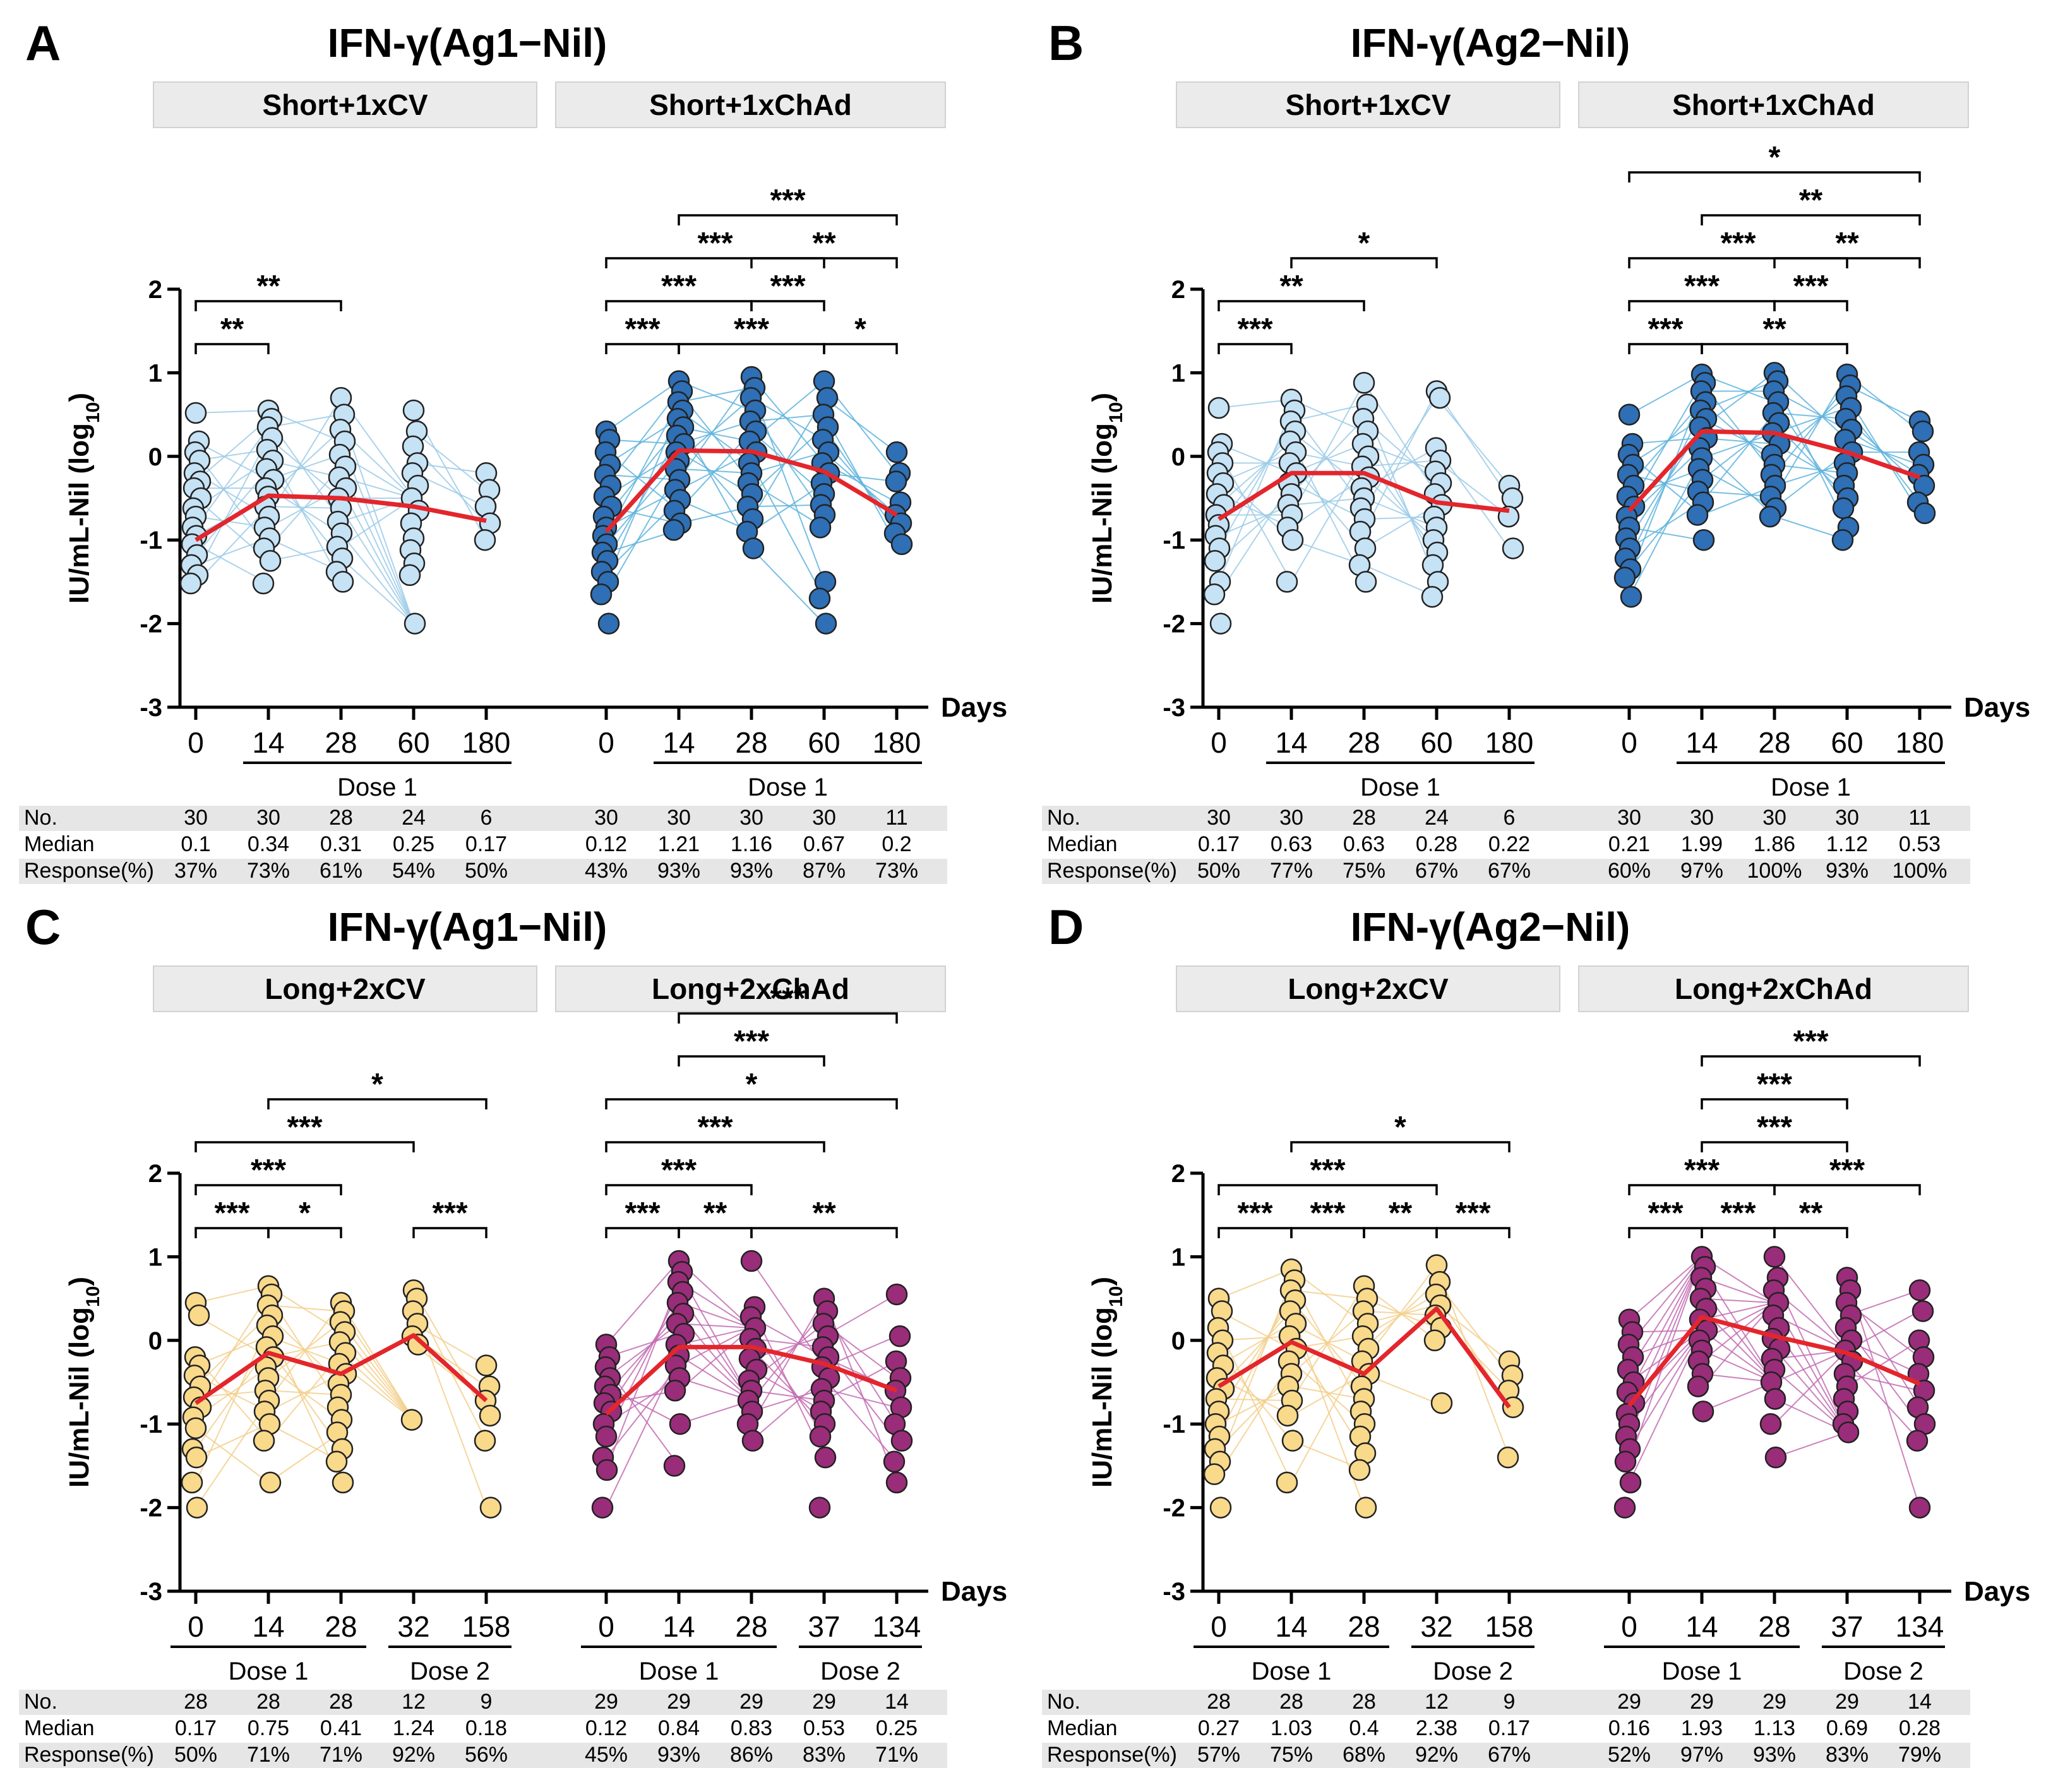  Describe the element at coordinates (1291, 1755) in the screenshot. I see `table-cell: 75%` at that location.